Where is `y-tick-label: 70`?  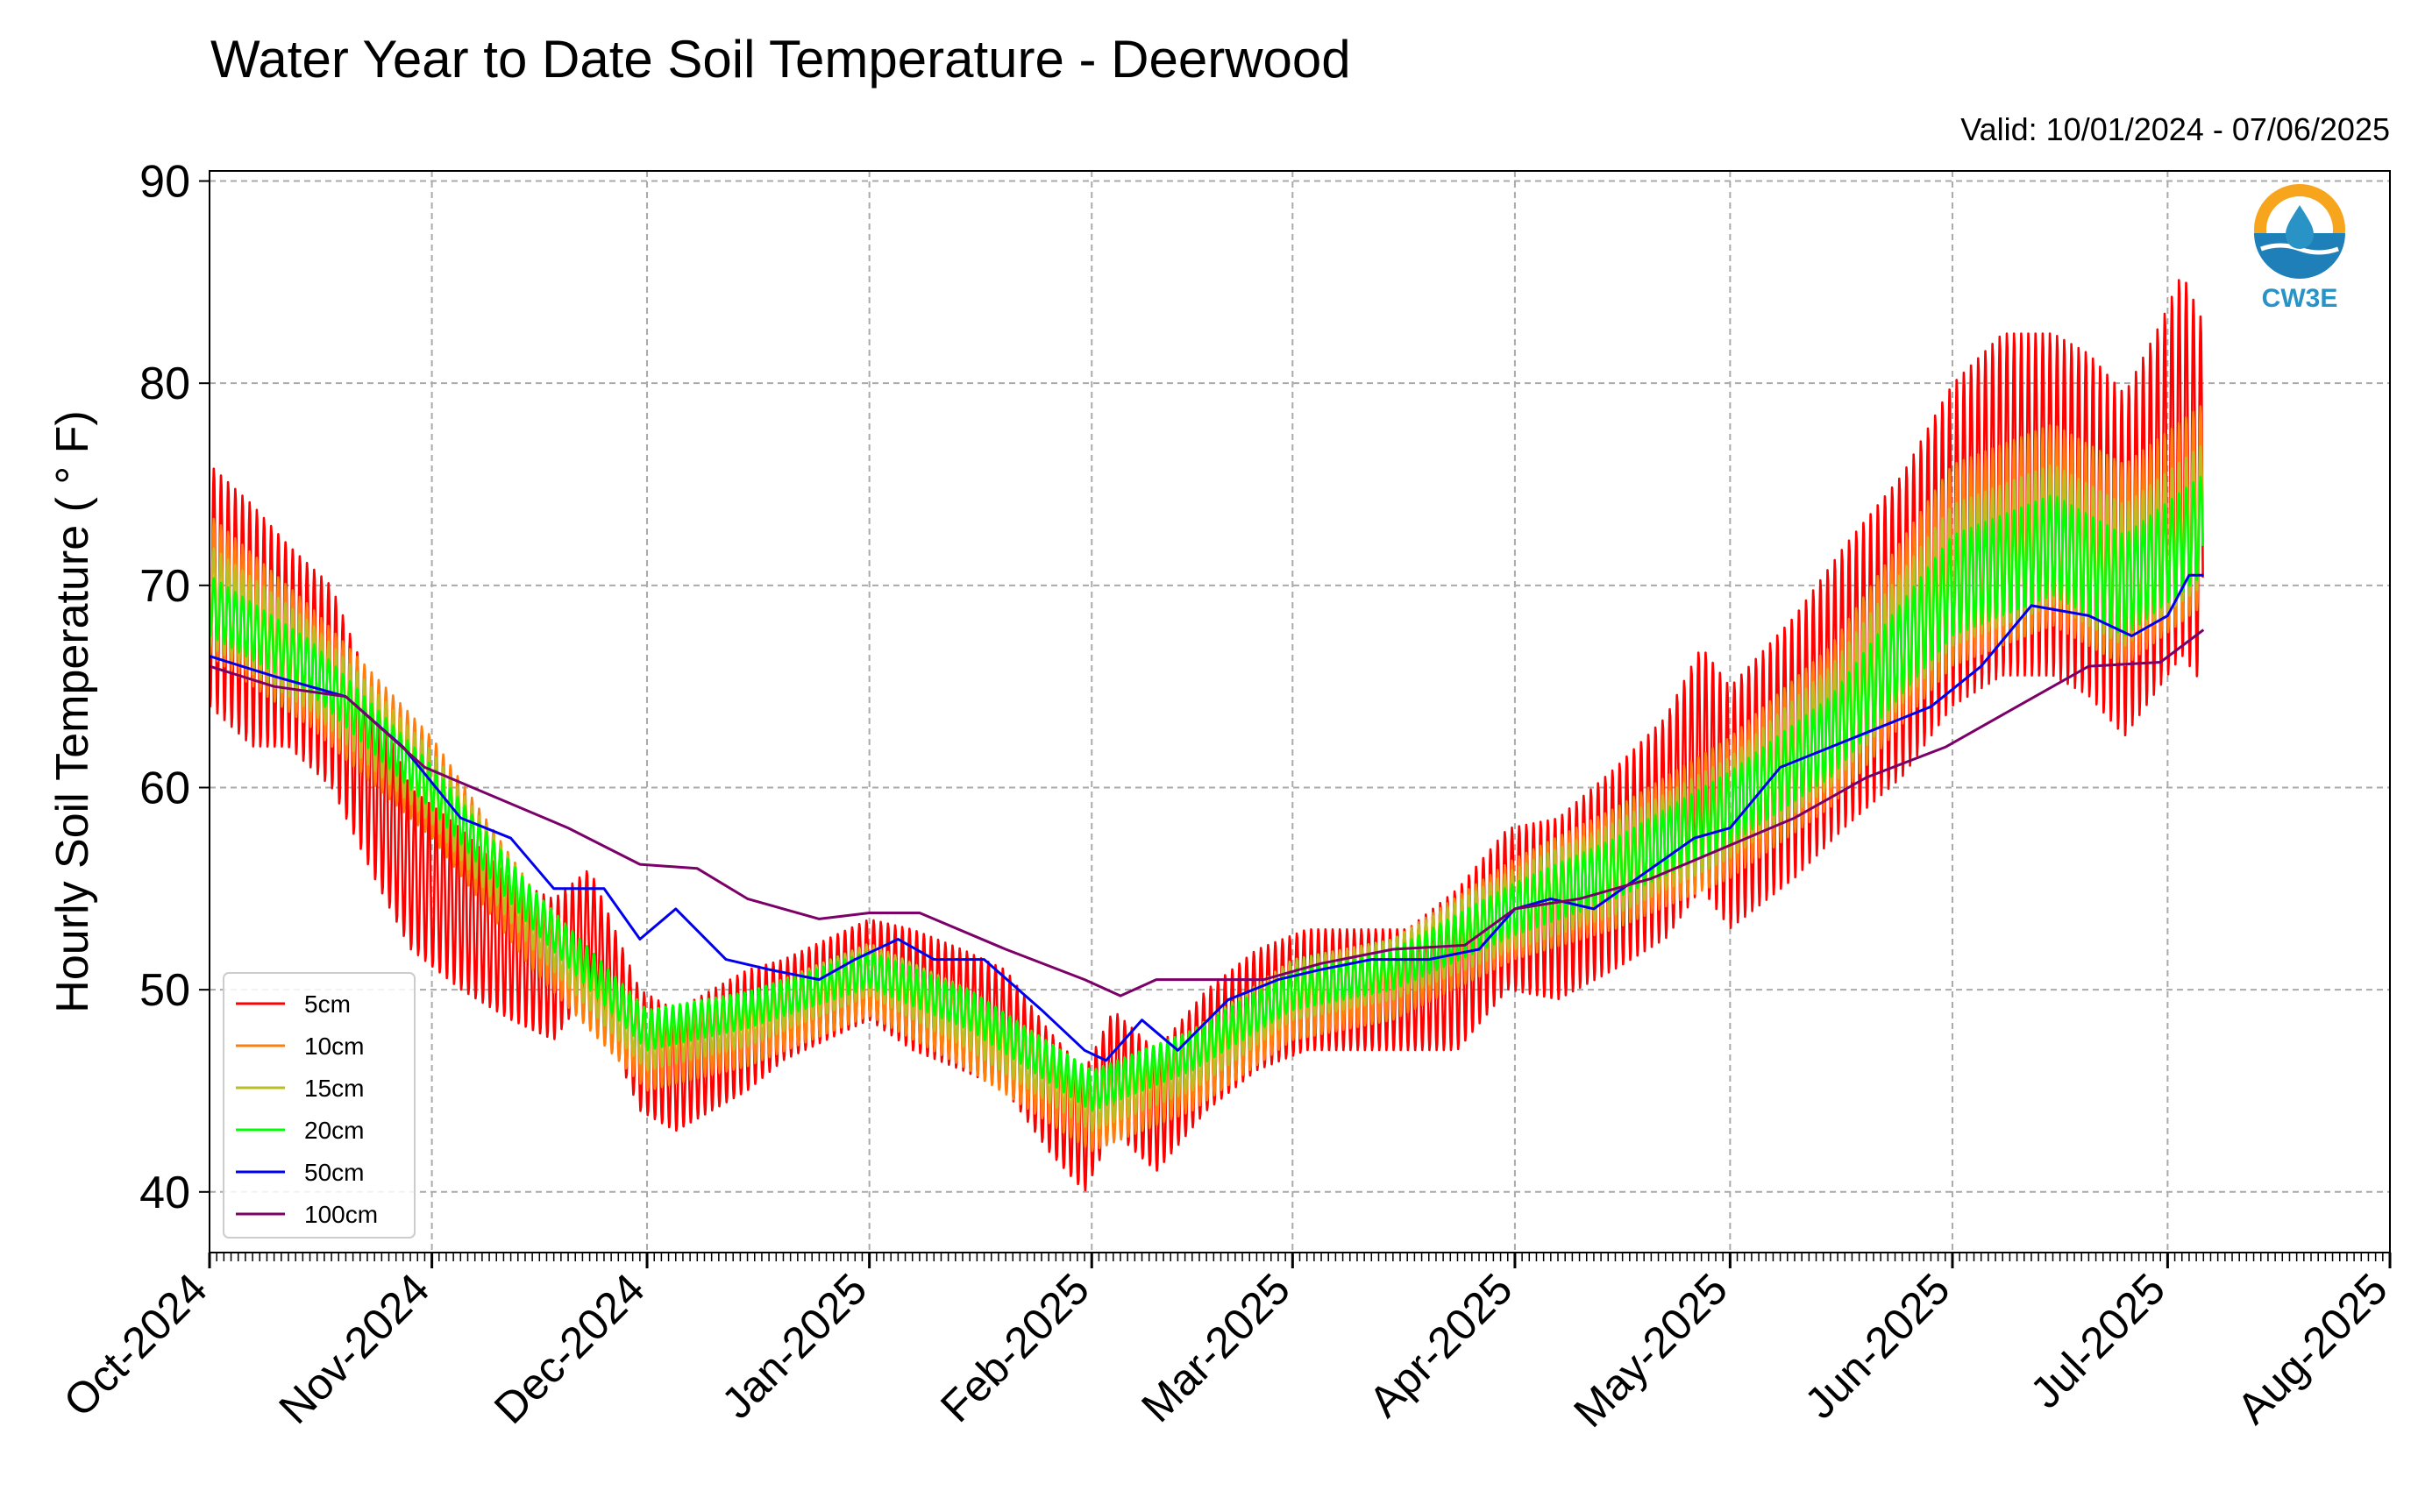 y-tick-label: 70 is located at coordinates (164, 586).